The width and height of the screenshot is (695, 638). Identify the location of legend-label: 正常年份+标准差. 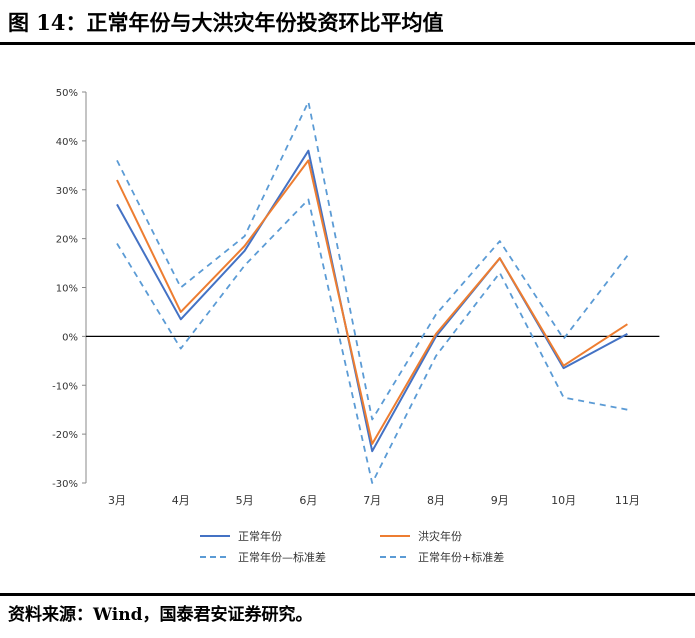
(461, 557).